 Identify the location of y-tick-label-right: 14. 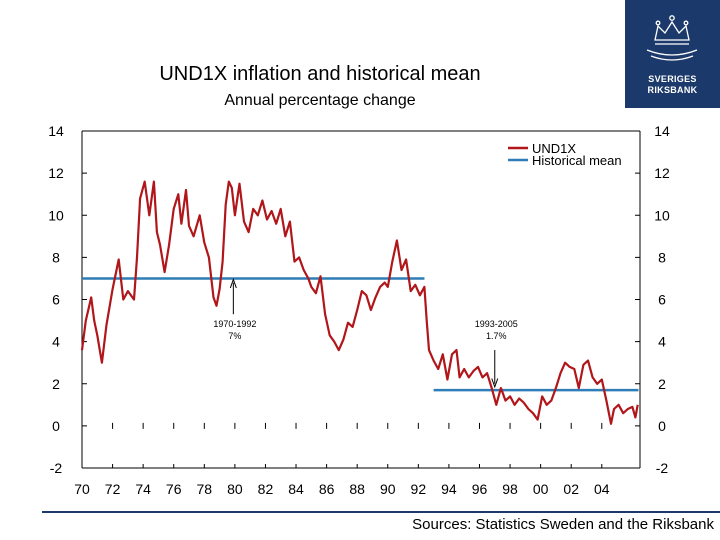
(662, 131).